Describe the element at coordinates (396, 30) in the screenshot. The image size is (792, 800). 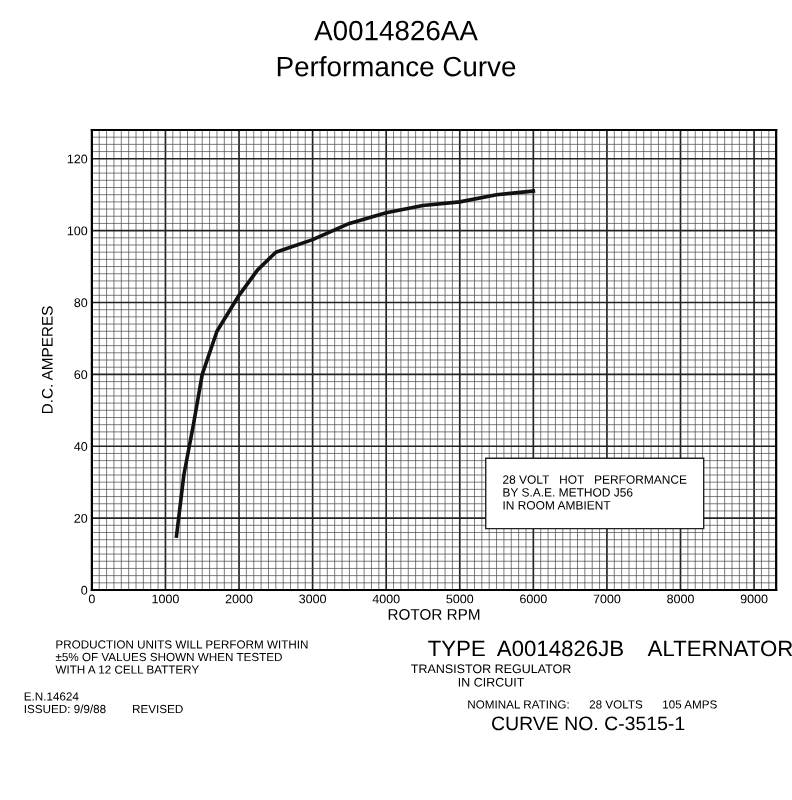
I see `chart-title: A0014826AA` at that location.